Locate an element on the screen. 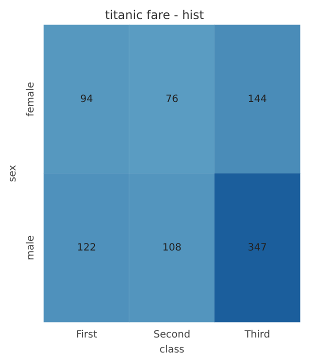 The image size is (309, 361). data-label: 108 is located at coordinates (172, 248).